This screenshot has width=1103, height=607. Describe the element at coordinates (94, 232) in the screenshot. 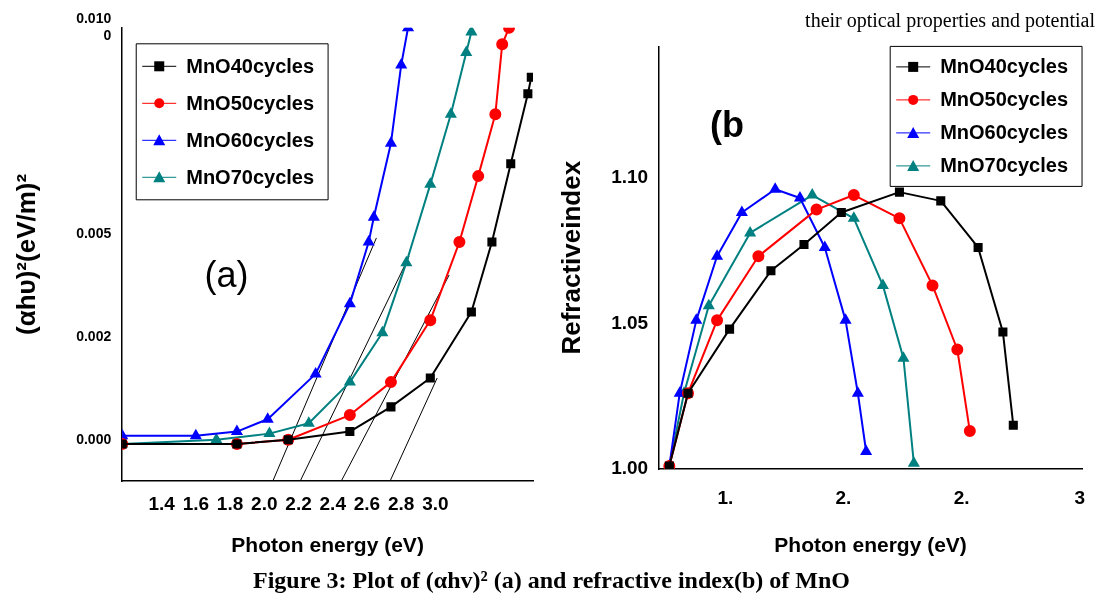

I see `y-tick-label: 0.005` at that location.